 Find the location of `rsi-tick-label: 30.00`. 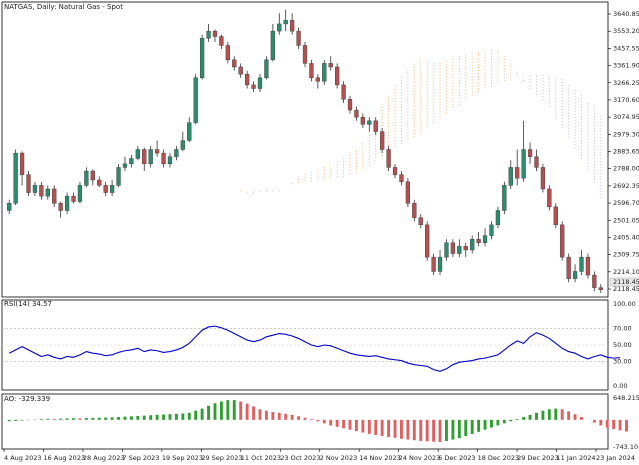

rsi-tick-label: 30.00 is located at coordinates (622, 361).